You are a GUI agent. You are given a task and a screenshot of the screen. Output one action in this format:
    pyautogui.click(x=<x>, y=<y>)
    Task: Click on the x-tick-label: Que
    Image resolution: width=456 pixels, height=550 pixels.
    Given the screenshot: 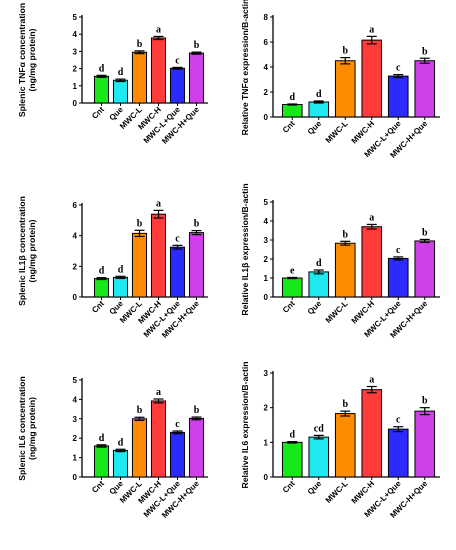 What is the action you would take?
    pyautogui.click(x=315, y=308)
    